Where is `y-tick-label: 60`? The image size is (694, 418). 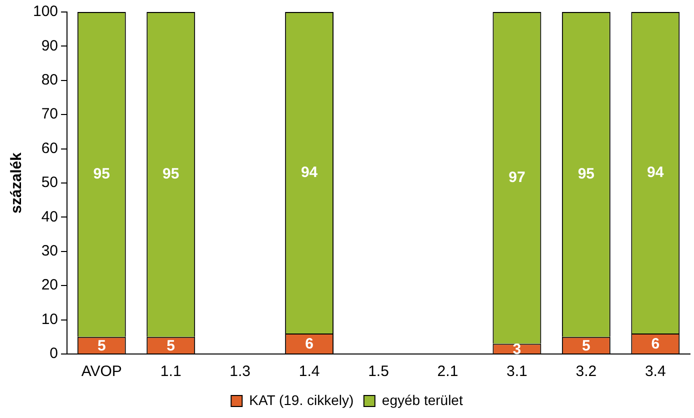 y-tick-label: 60 is located at coordinates (49, 148).